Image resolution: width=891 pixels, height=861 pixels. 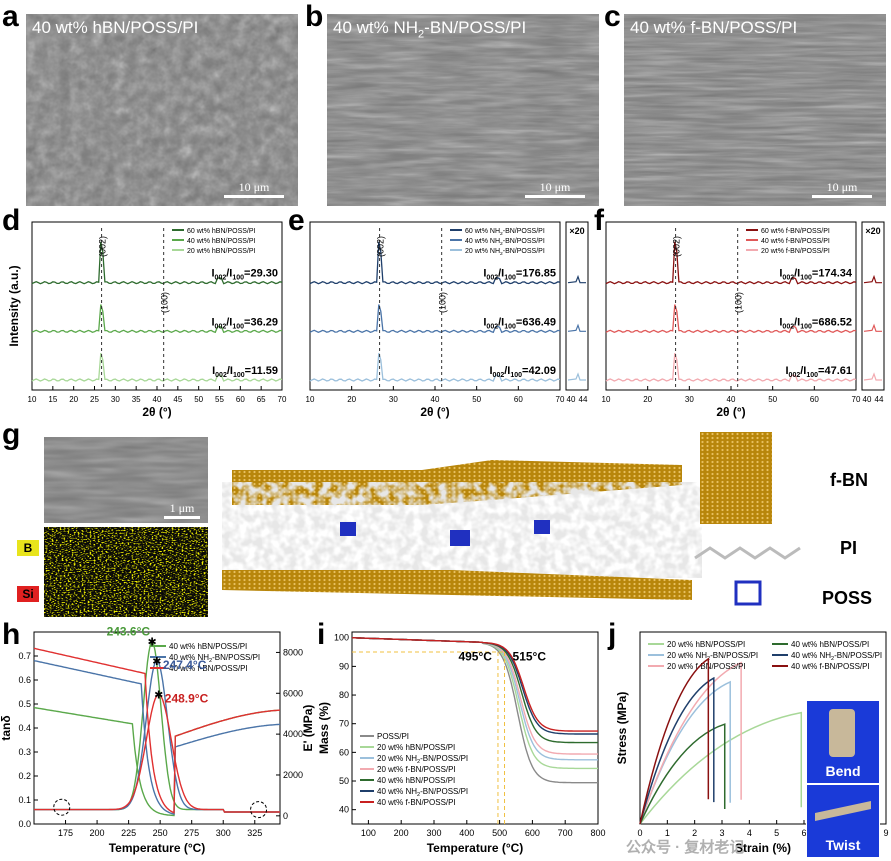 What do you see at coordinates (842, 733) in the screenshot?
I see `film-rolled` at bounding box center [842, 733].